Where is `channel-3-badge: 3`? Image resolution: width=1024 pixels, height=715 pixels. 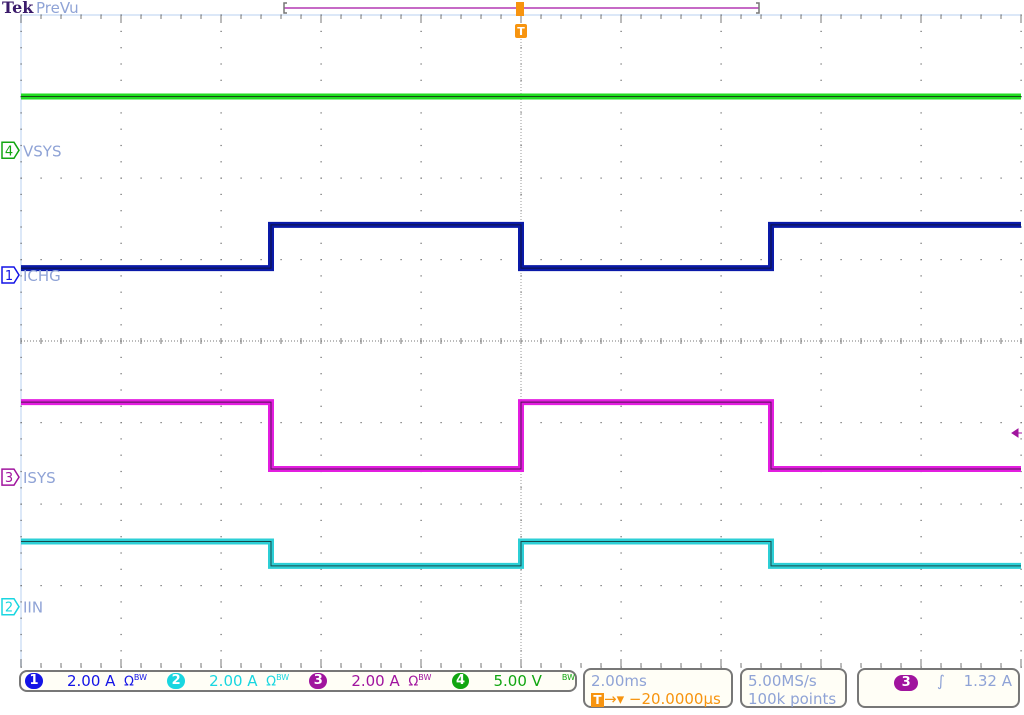 channel-3-badge: 3 is located at coordinates (318, 681).